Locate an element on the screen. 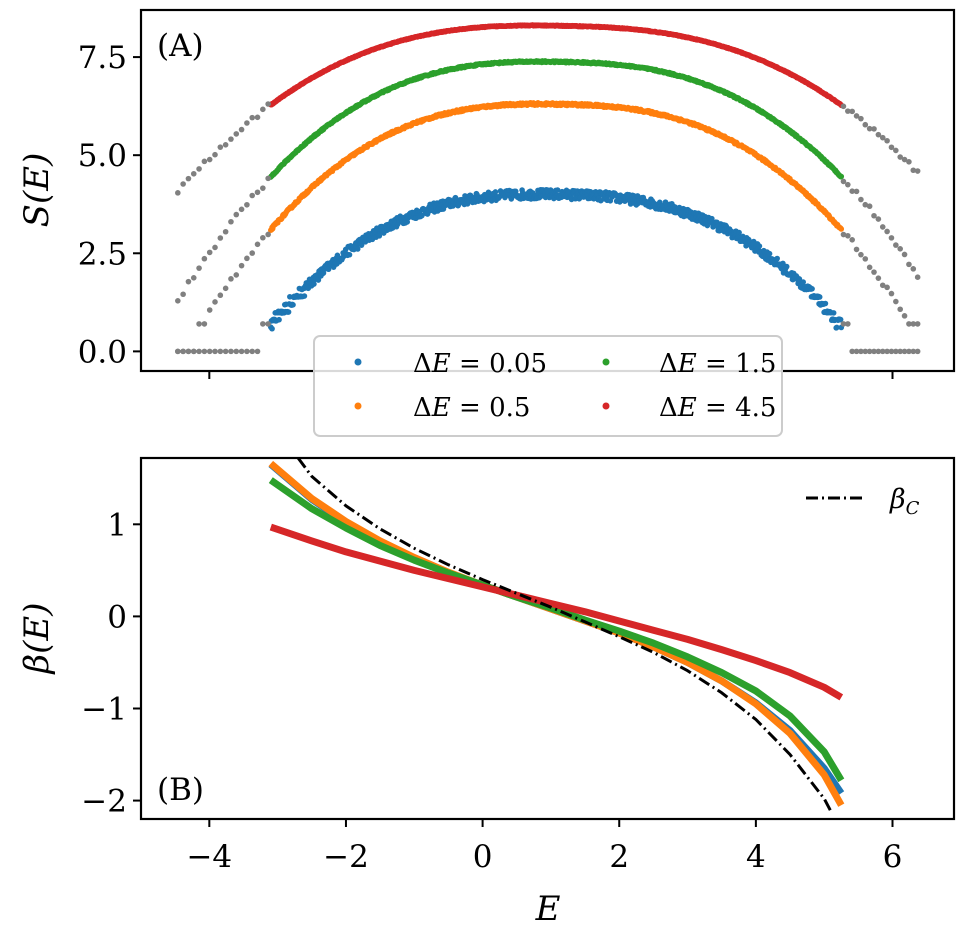 This screenshot has height=942, width=965. legend-label-3: ΔE = 4.5 is located at coordinates (717, 408).